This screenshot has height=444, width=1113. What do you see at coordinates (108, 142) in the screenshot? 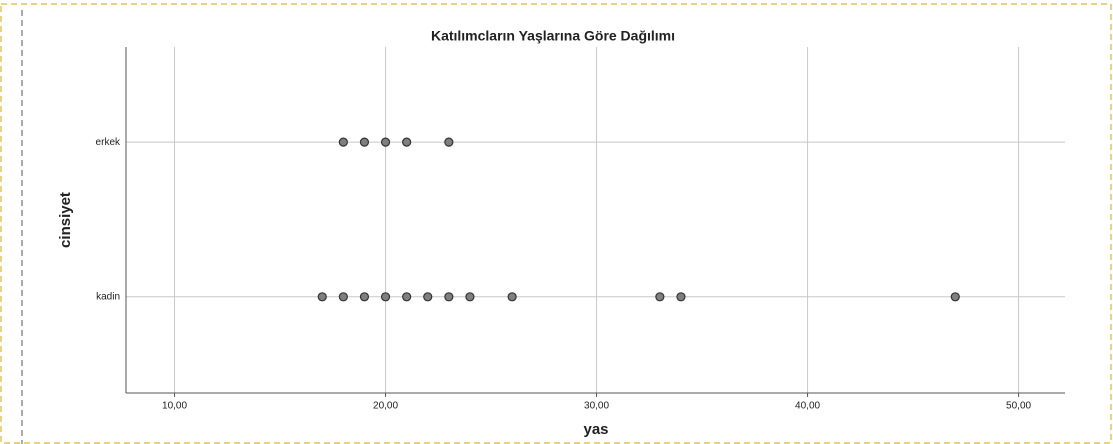
I see `y-tick-label: erkek` at bounding box center [108, 142].